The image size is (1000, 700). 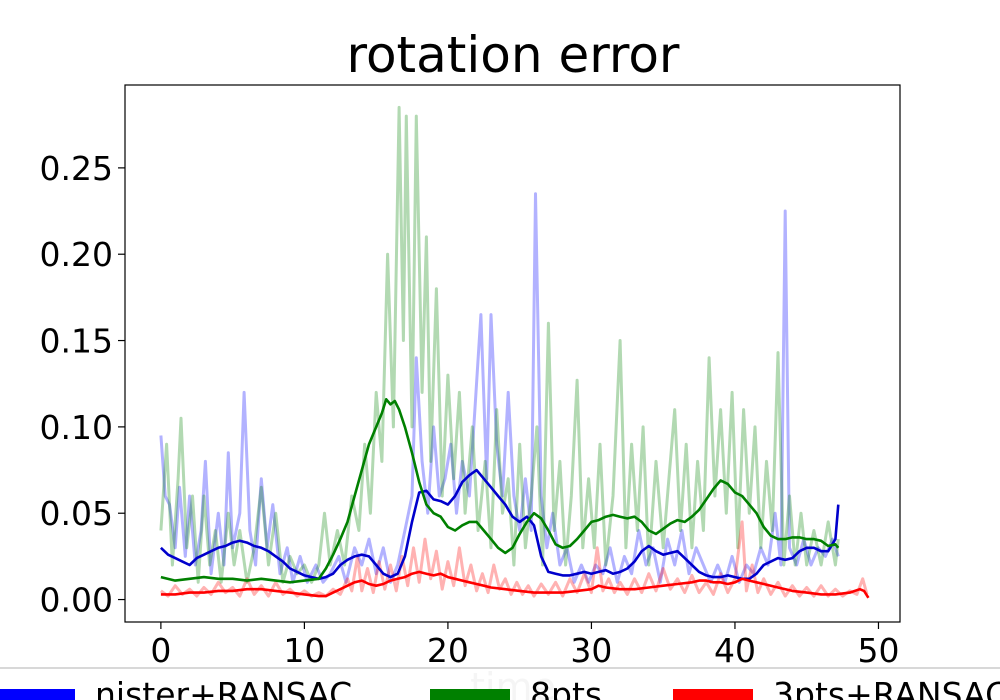 I want to click on legend-label-8pts: 8pts, so click(x=566, y=687).